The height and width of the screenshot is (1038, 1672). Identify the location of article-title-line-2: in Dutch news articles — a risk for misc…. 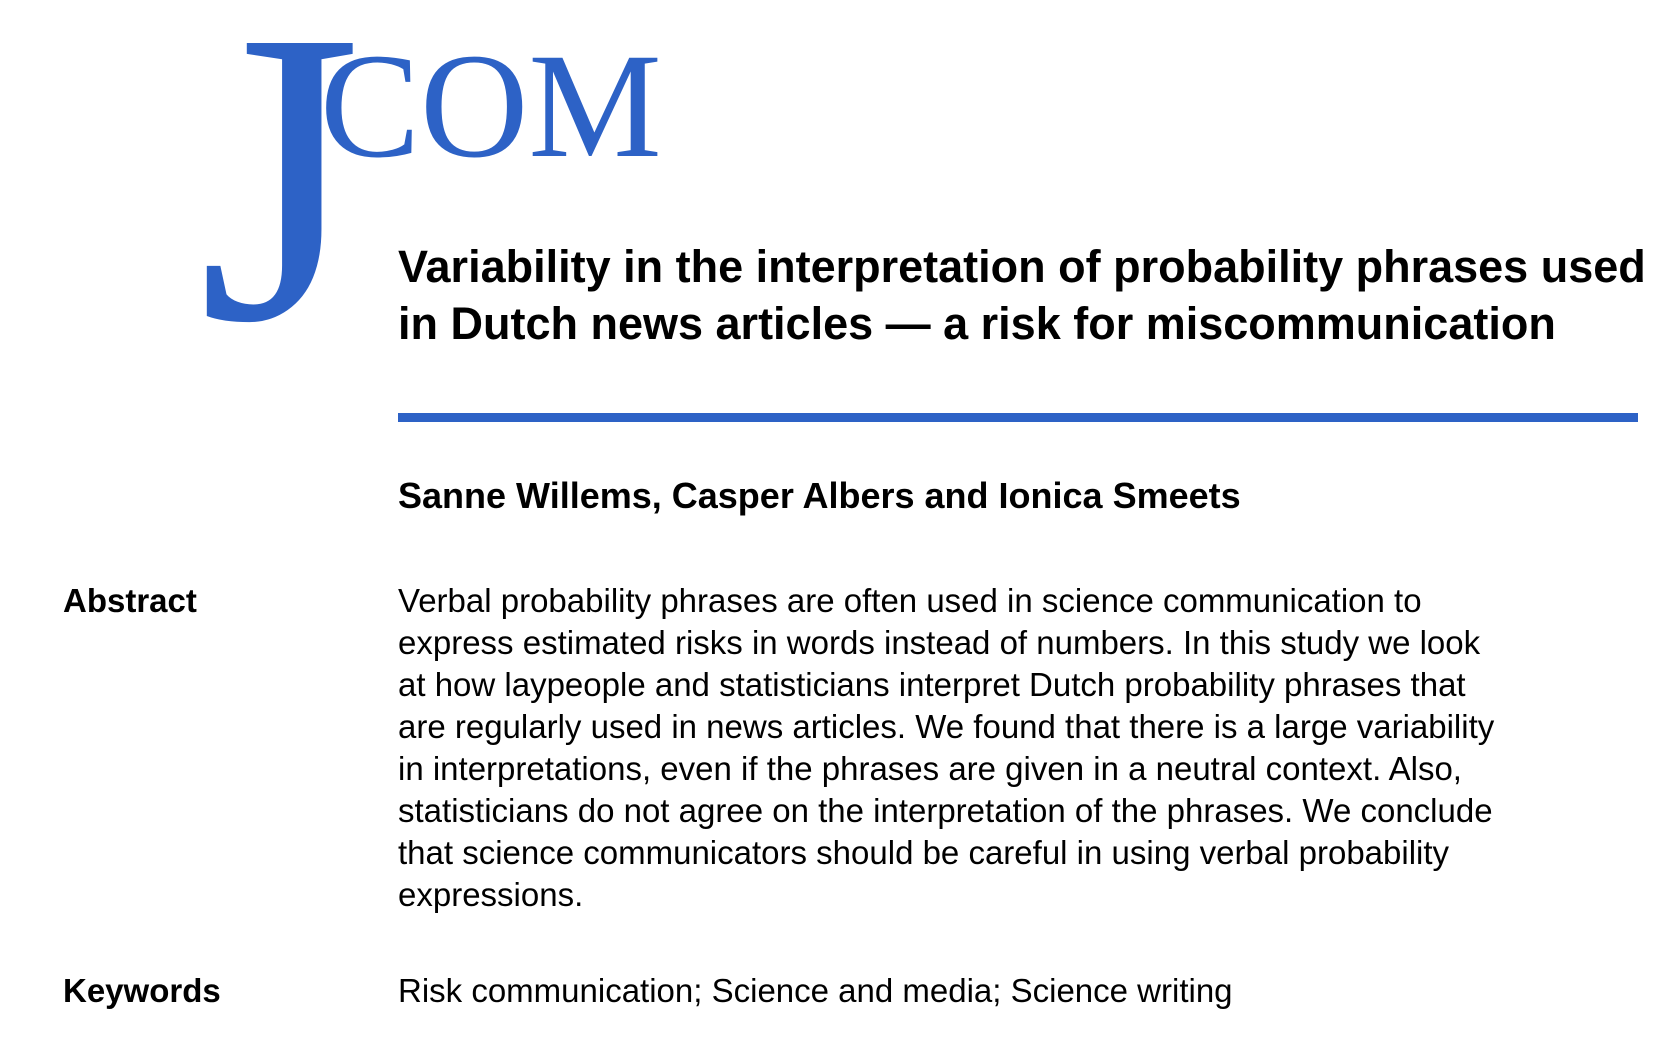
(977, 323).